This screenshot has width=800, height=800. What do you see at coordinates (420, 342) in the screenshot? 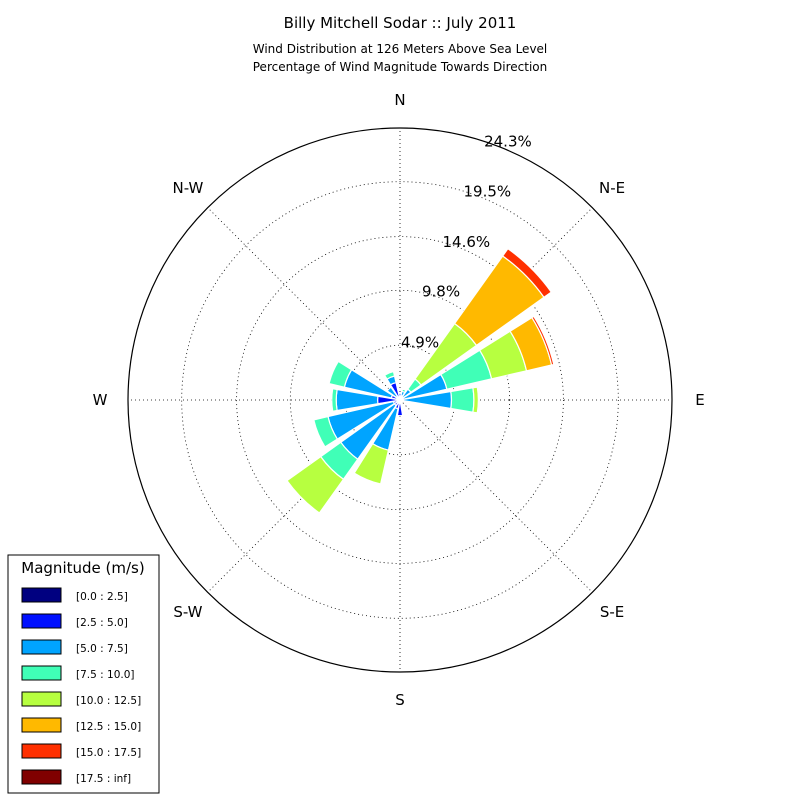
I see `radial-tick-label: 4.9%` at bounding box center [420, 342].